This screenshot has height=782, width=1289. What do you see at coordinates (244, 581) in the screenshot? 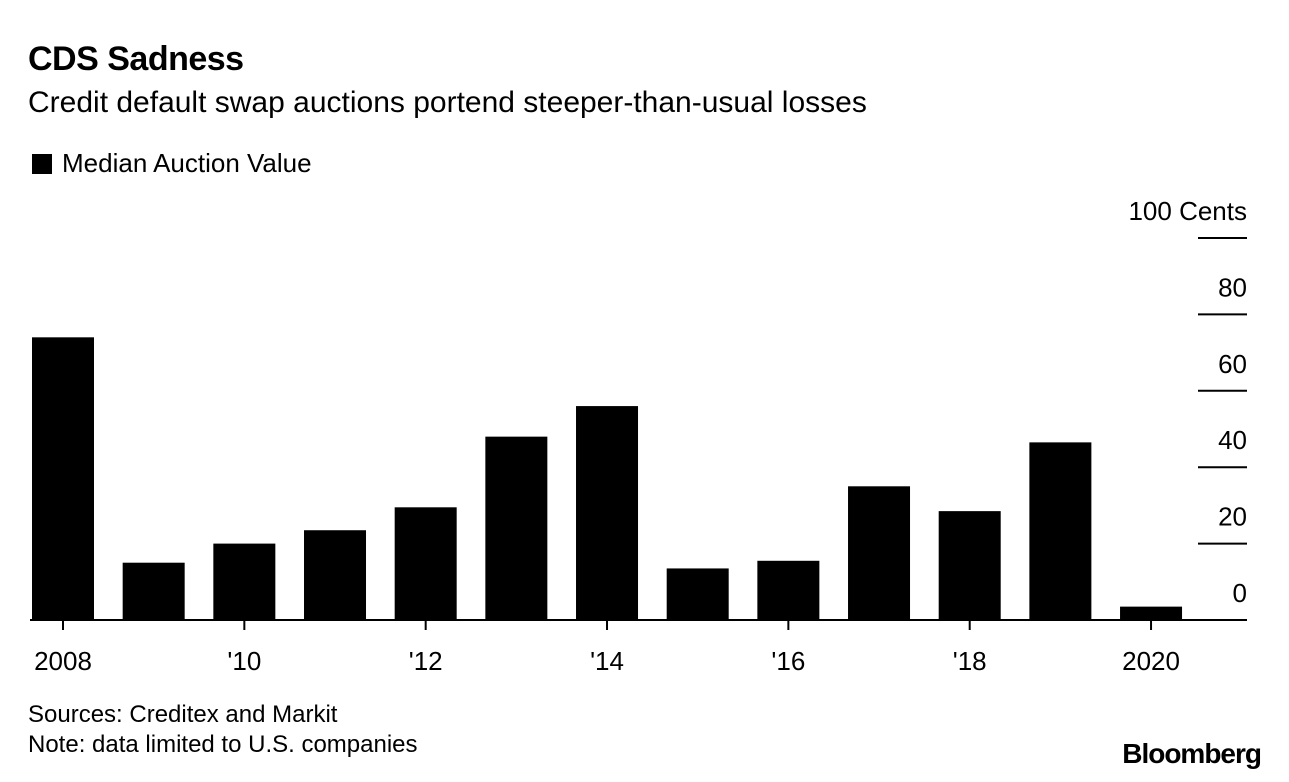
I see `bar-2010` at bounding box center [244, 581].